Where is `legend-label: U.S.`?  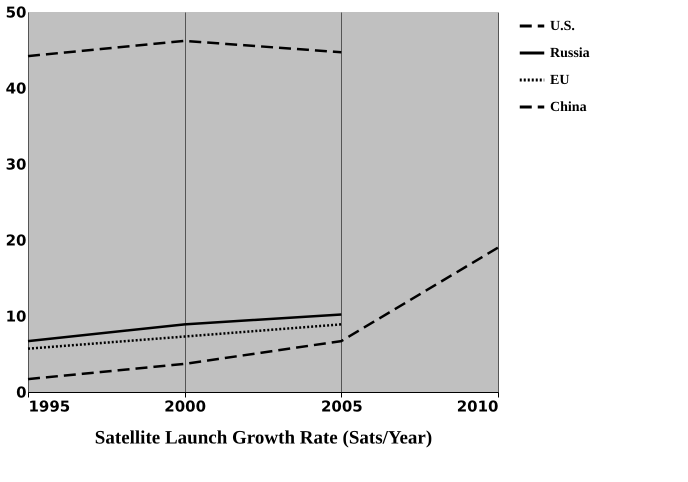
legend-label: U.S. is located at coordinates (562, 26).